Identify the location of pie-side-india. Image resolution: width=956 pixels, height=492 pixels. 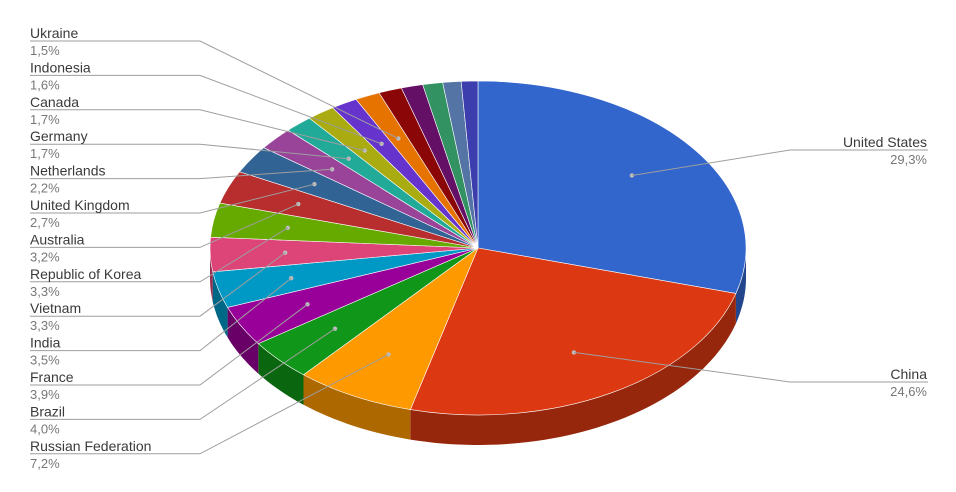
(220, 304).